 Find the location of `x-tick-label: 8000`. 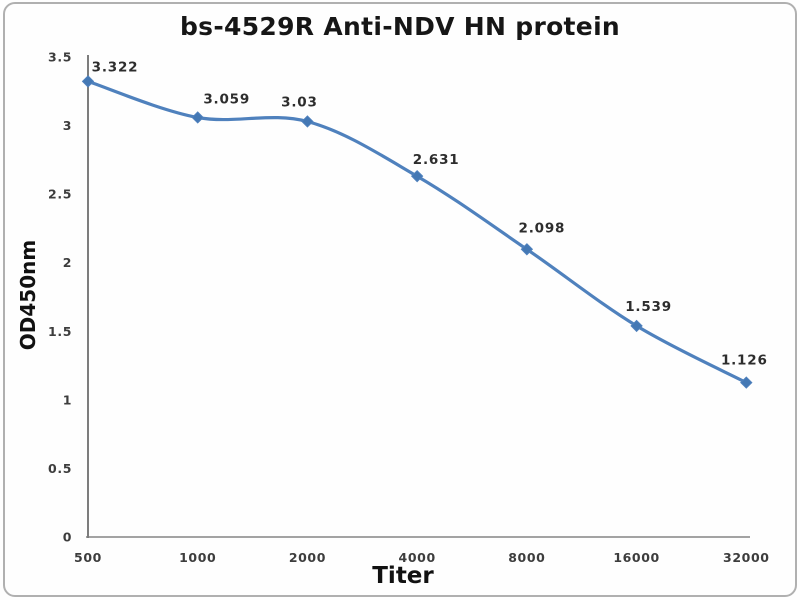

x-tick-label: 8000 is located at coordinates (526, 557).